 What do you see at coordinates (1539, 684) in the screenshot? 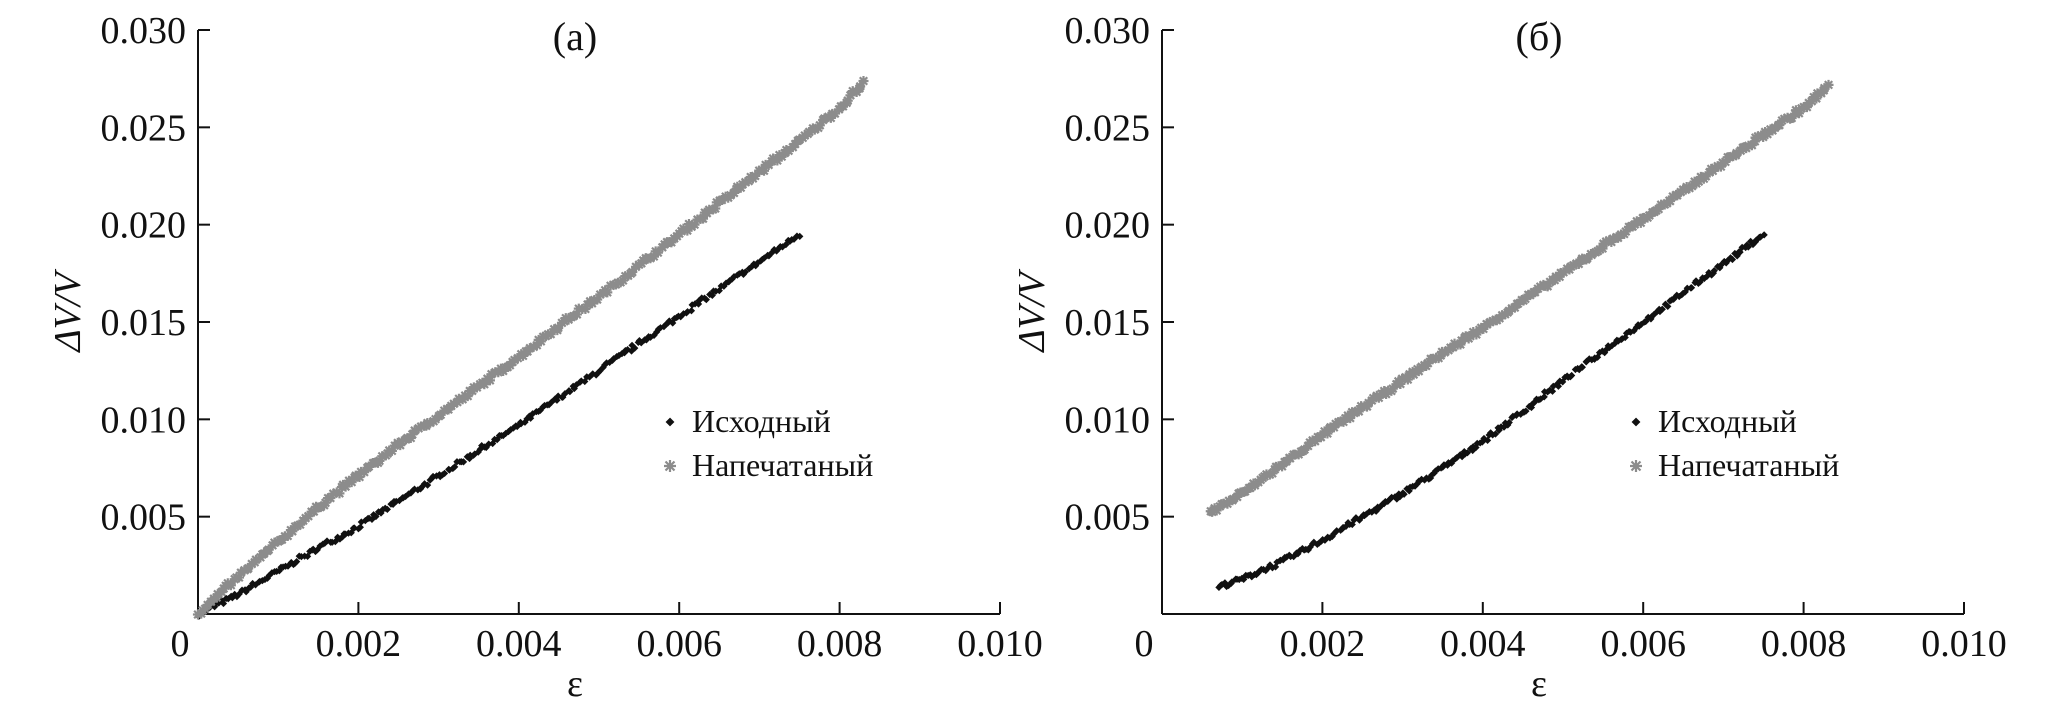
I see `x-axis-title: ε` at bounding box center [1539, 684].